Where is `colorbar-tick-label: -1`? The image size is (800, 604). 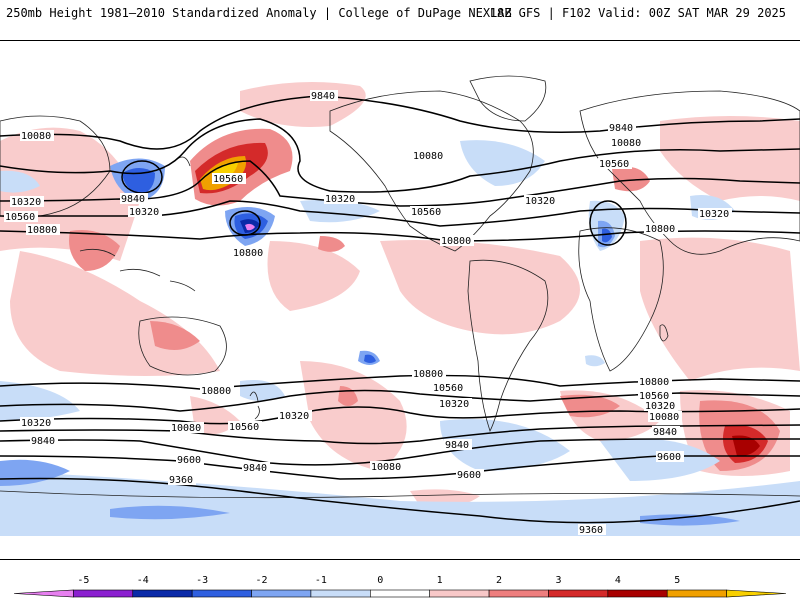 colorbar-tick-label: -1 is located at coordinates (321, 580).